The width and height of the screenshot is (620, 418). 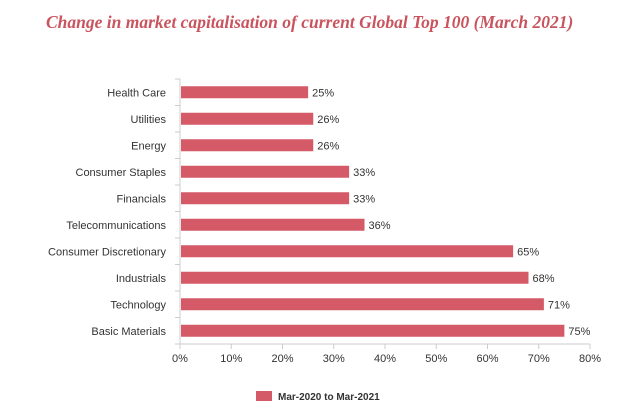 I want to click on legend: Mar-2020 to Mar-2021, so click(x=318, y=397).